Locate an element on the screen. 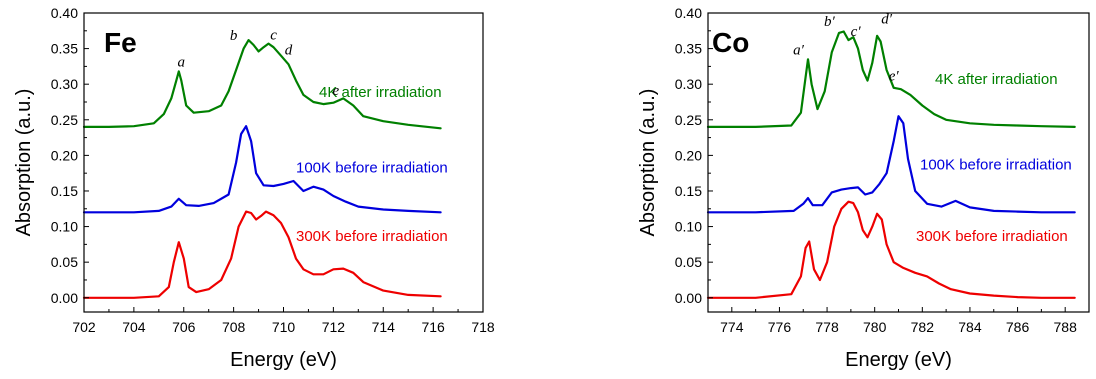 This screenshot has height=379, width=1096. peak-annotation: c′ is located at coordinates (856, 32).